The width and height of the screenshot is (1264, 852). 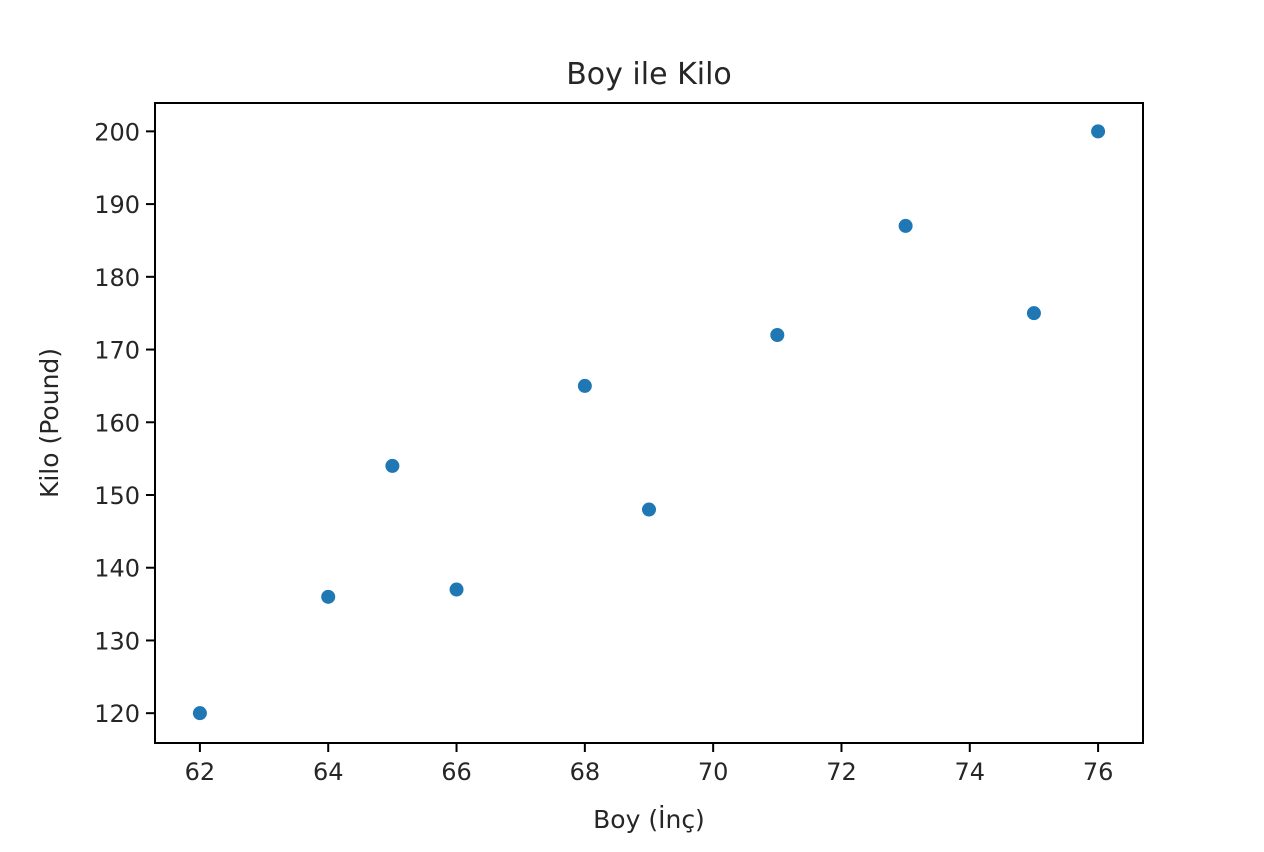 I want to click on y-tick-label: 190, so click(x=117, y=205).